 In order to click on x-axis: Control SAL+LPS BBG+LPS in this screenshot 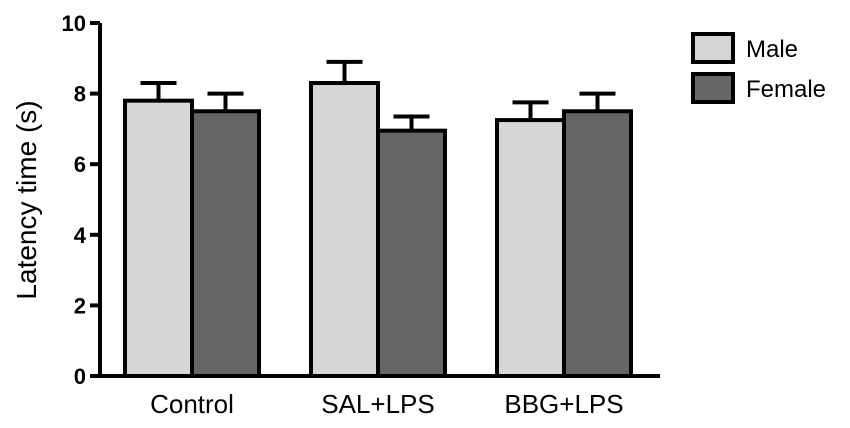, I will do `click(379, 396)`.